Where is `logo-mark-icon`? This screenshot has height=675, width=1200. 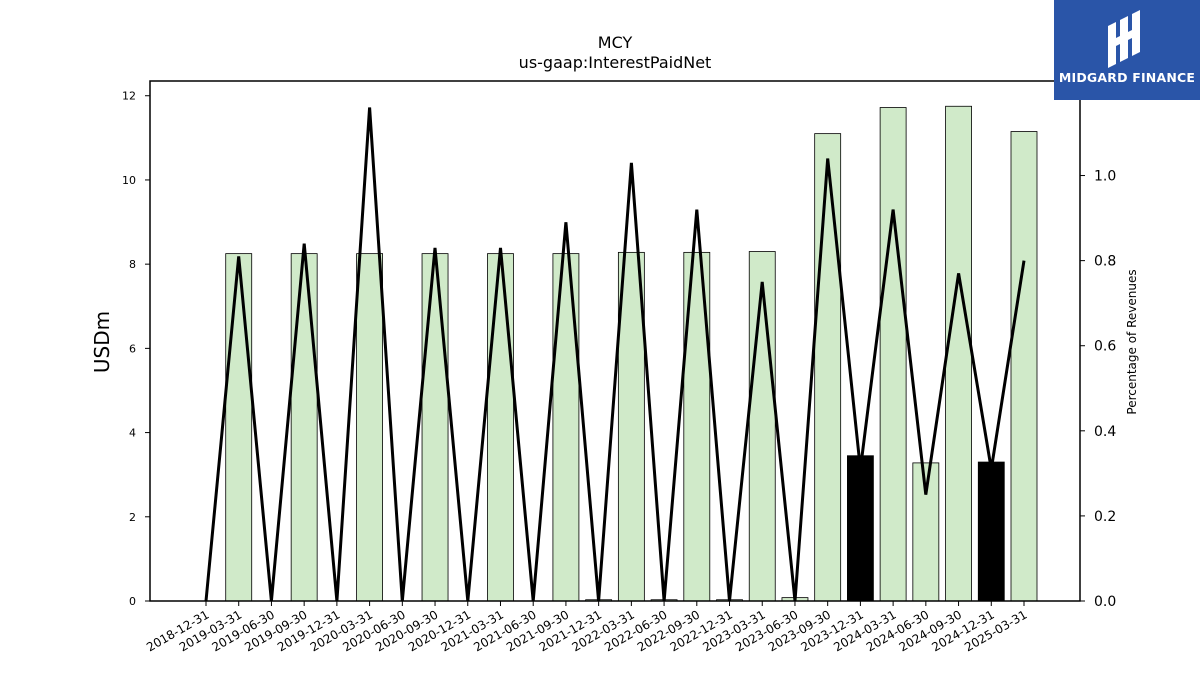 logo-mark-icon is located at coordinates (1124, 39).